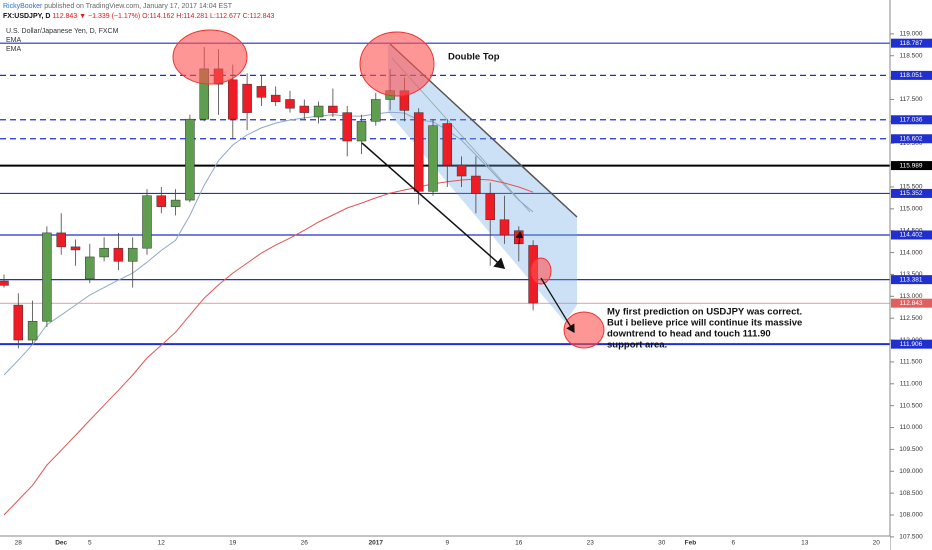 This screenshot has width=932, height=550. I want to click on level-label: 112.843, so click(910, 303).